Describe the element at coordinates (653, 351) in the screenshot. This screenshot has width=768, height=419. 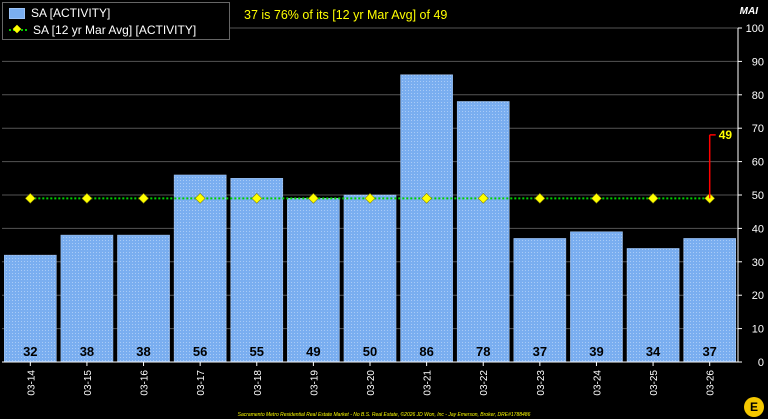
I see `data-label-03-25: 34` at that location.